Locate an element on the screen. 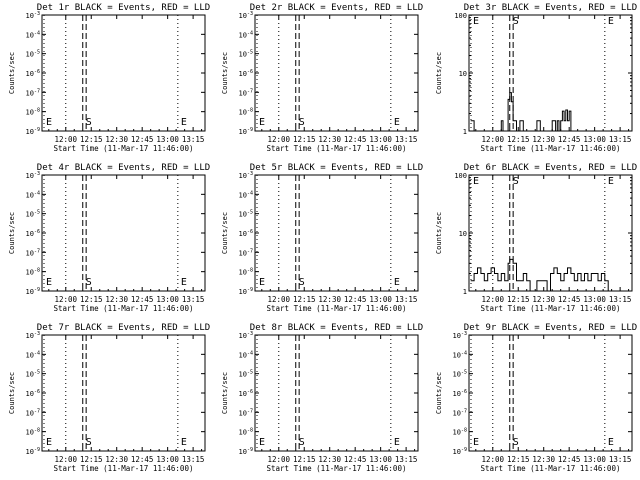  panel-title: Det 7r BLACK = Events, RED = LLD is located at coordinates (123, 328).